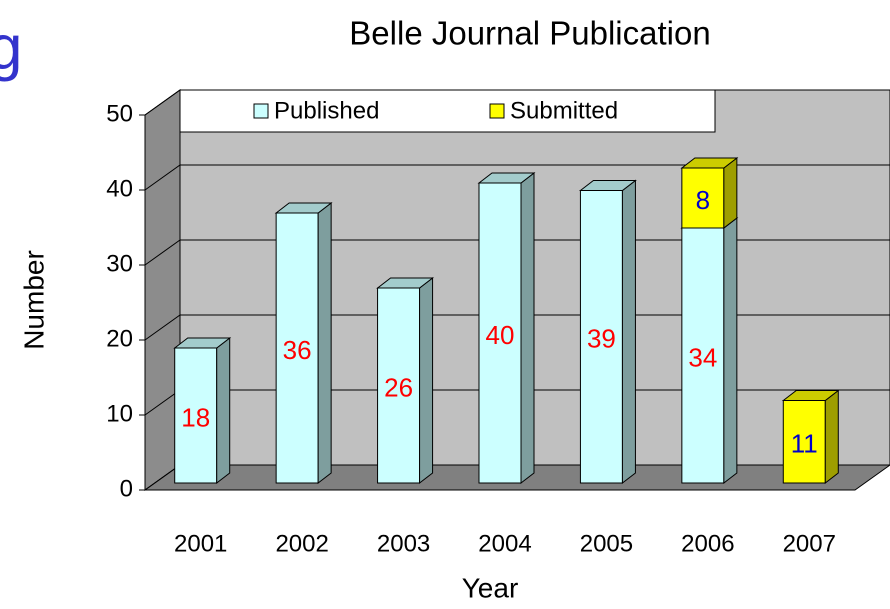  Describe the element at coordinates (504, 543) in the screenshot. I see `x-tick-label: 2004` at that location.